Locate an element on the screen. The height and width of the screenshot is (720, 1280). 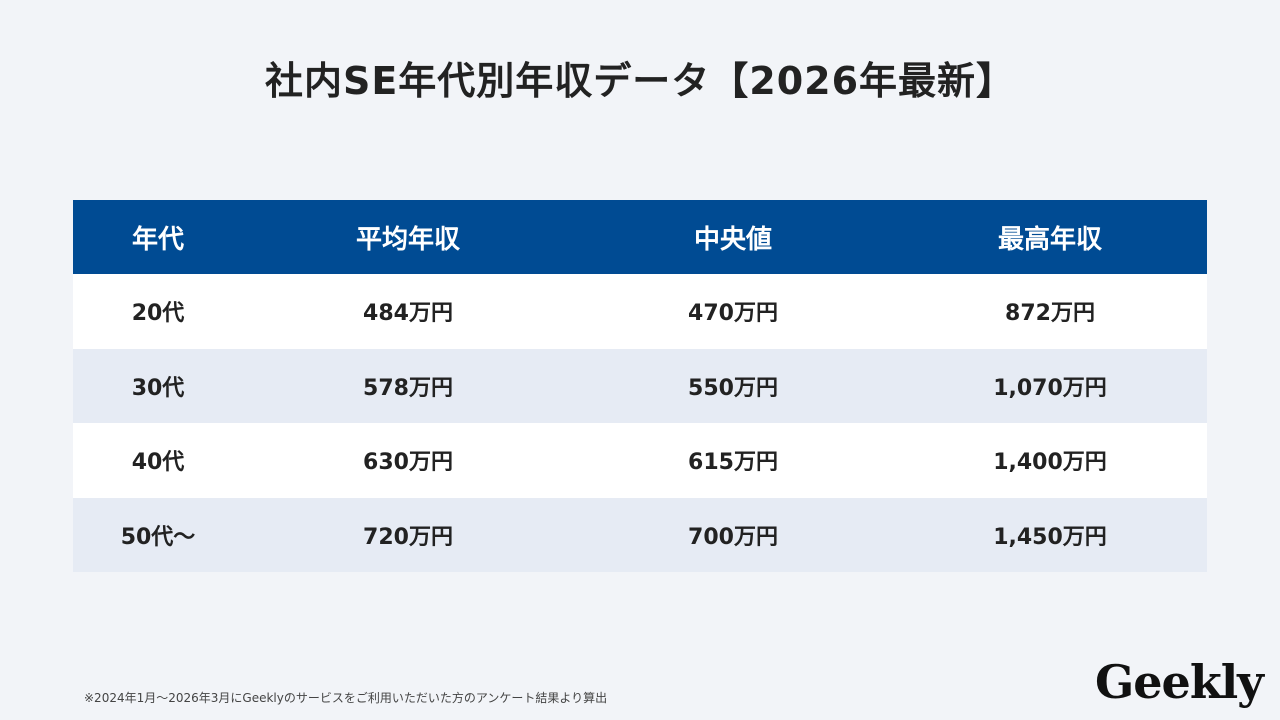
table-row: 20代 484万円 470万円 872万円 is located at coordinates (640, 311).